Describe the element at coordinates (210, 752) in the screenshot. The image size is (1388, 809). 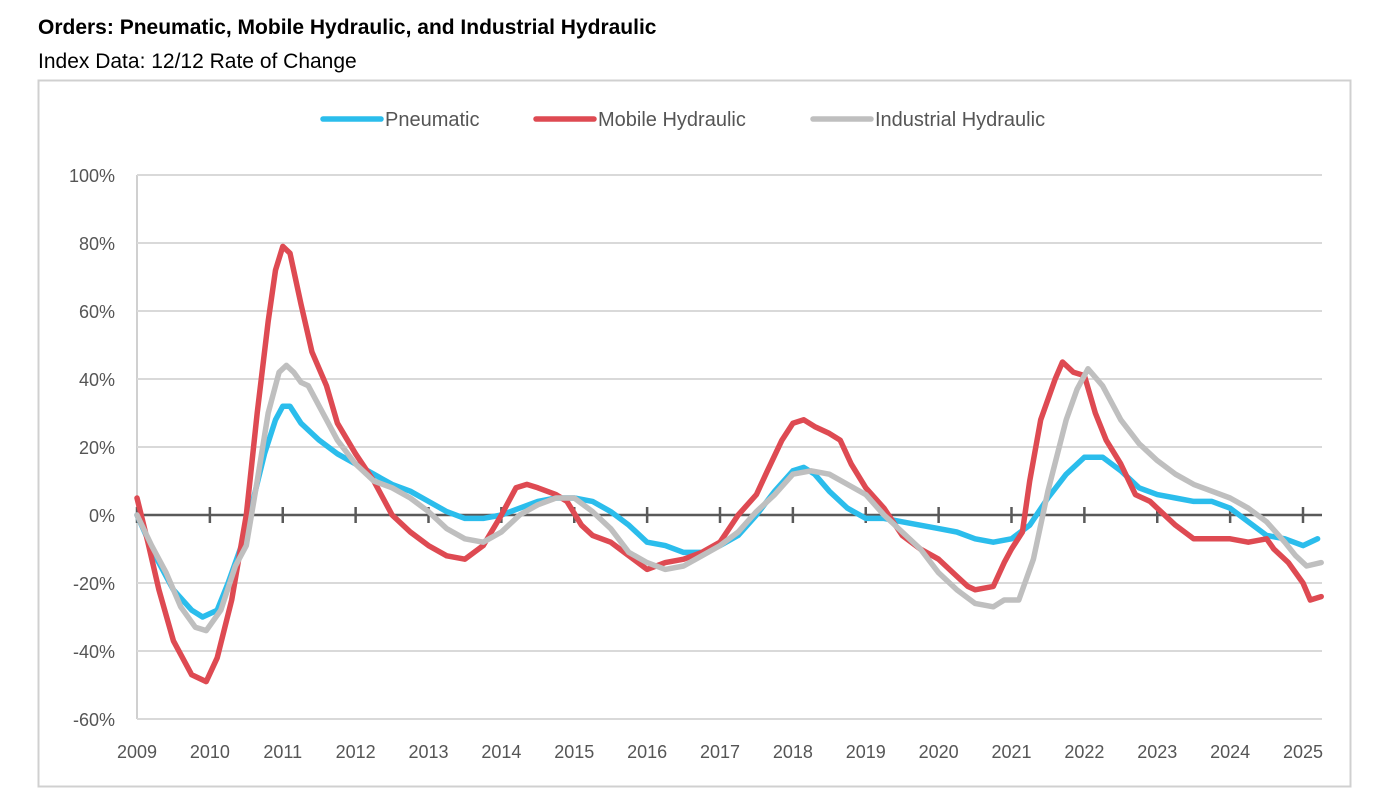
I see `x-tick-label: 2010` at that location.